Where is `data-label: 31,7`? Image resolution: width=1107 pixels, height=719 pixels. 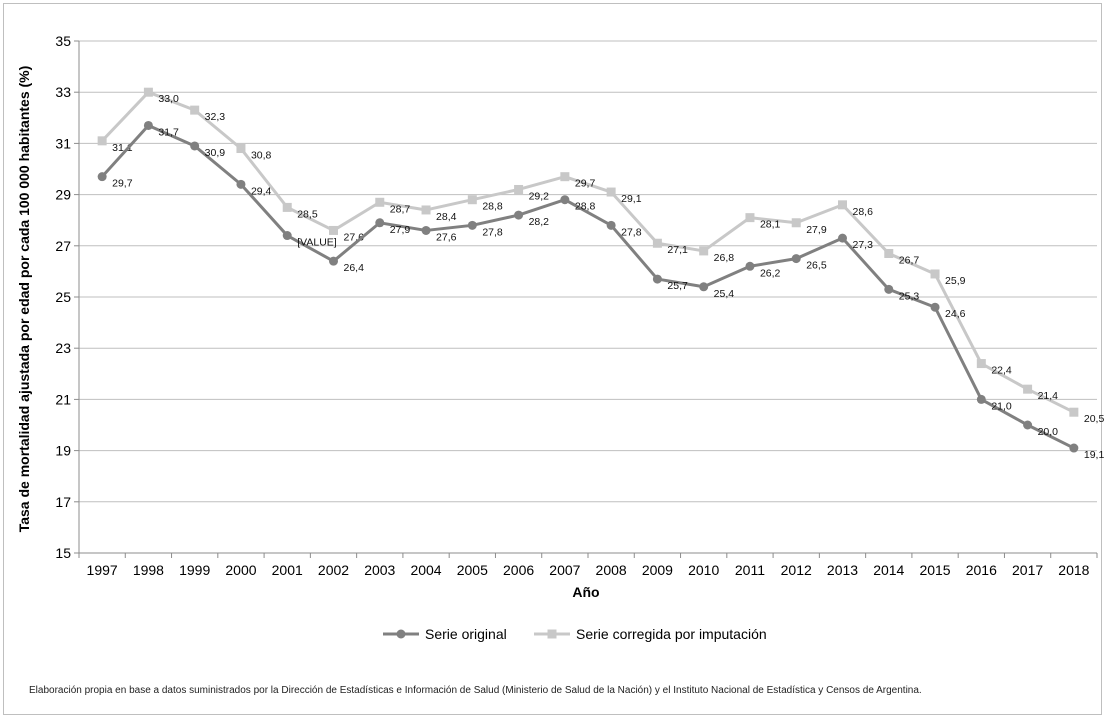
data-label: 31,7 is located at coordinates (168, 132).